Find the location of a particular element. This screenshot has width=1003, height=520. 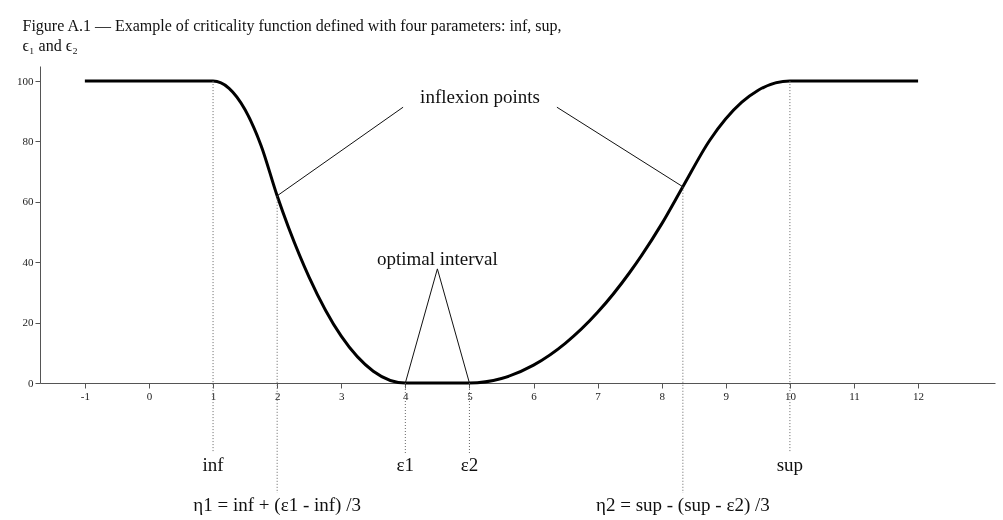

y-tick-label: 0 is located at coordinates (31, 382).